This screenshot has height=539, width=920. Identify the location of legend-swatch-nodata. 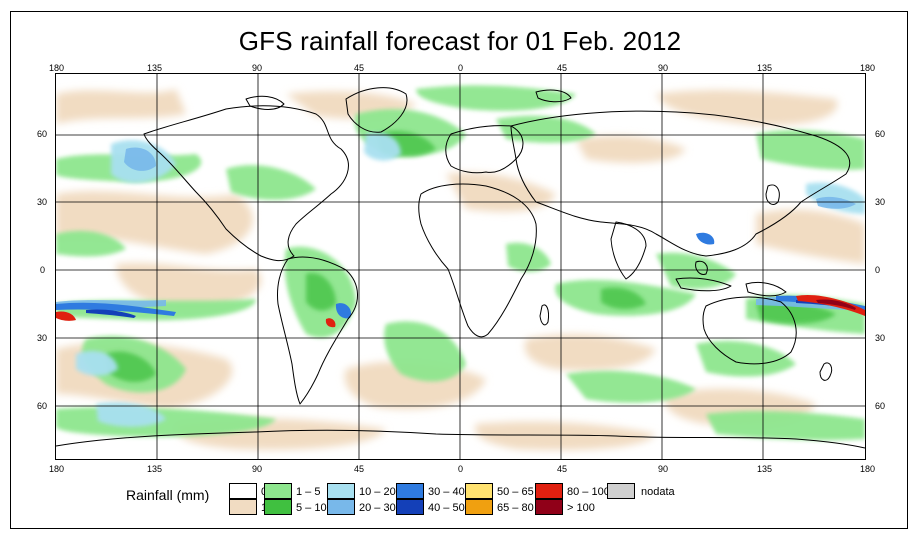
(621, 491).